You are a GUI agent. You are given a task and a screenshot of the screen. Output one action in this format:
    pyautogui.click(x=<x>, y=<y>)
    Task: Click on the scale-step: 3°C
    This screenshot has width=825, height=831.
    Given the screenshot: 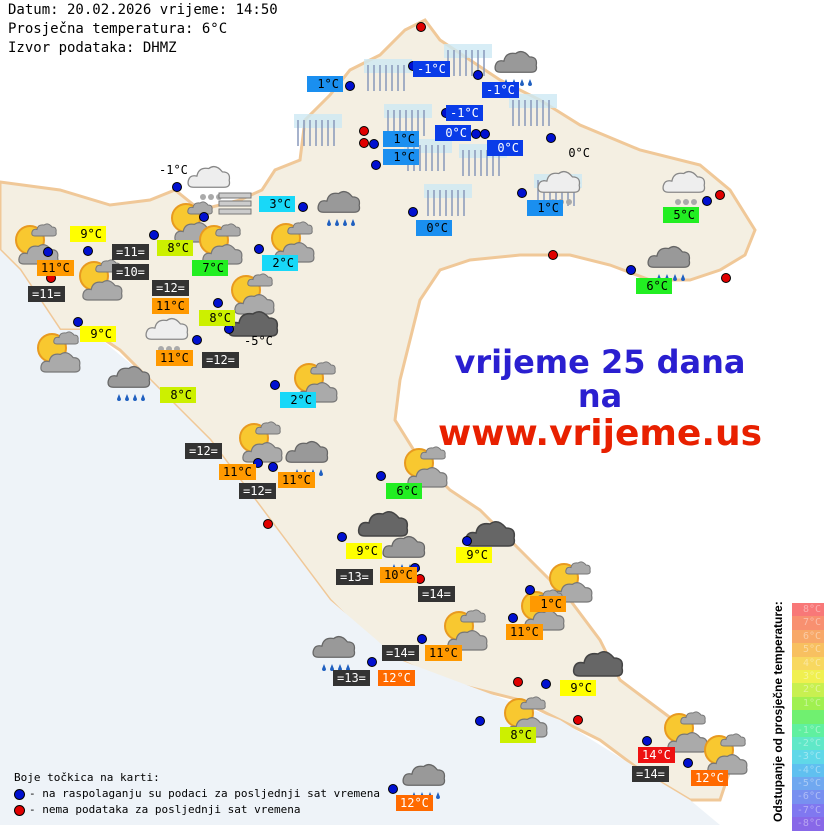 What is the action you would take?
    pyautogui.click(x=808, y=676)
    